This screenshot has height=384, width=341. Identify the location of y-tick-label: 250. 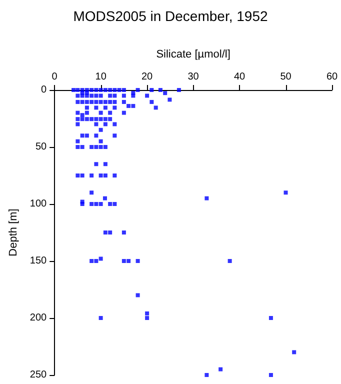
(39, 375).